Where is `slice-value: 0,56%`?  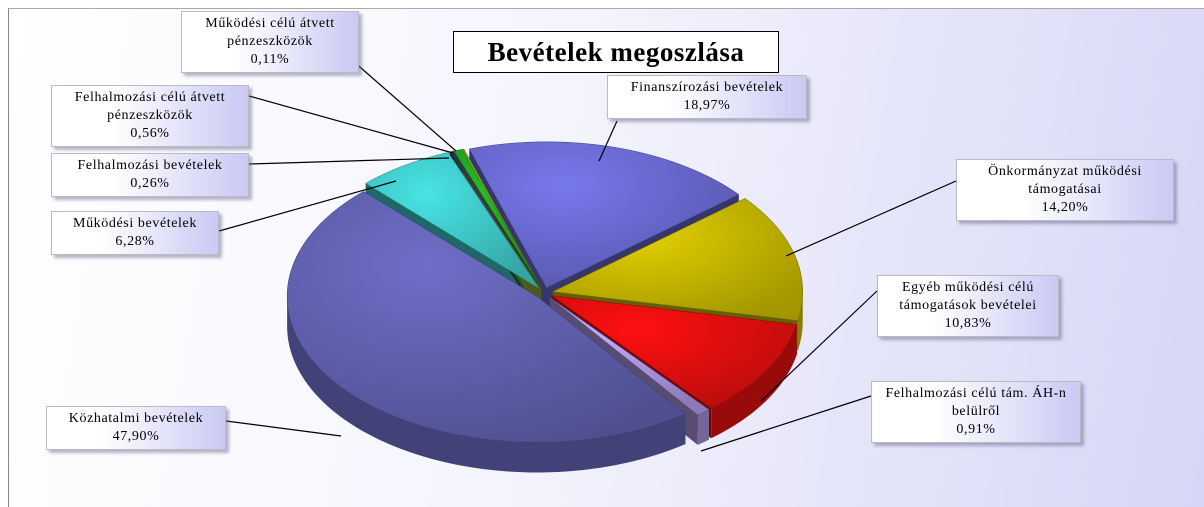 slice-value: 0,56% is located at coordinates (150, 133).